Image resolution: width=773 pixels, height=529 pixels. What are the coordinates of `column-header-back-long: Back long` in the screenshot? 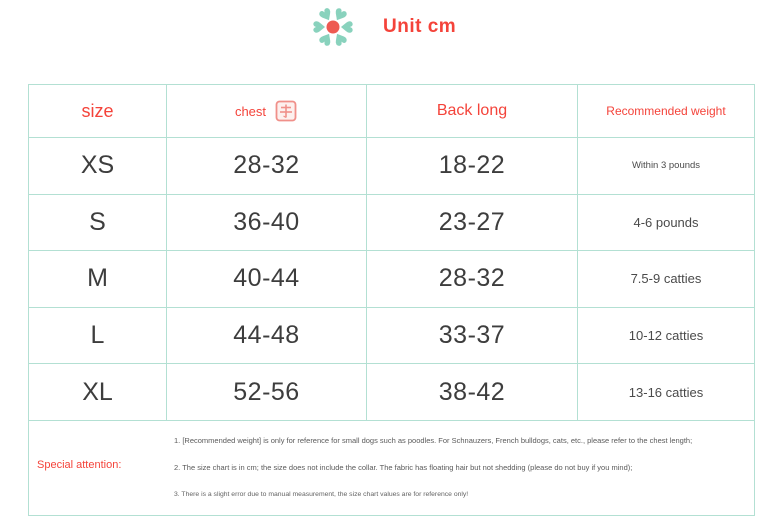 It's located at (472, 111).